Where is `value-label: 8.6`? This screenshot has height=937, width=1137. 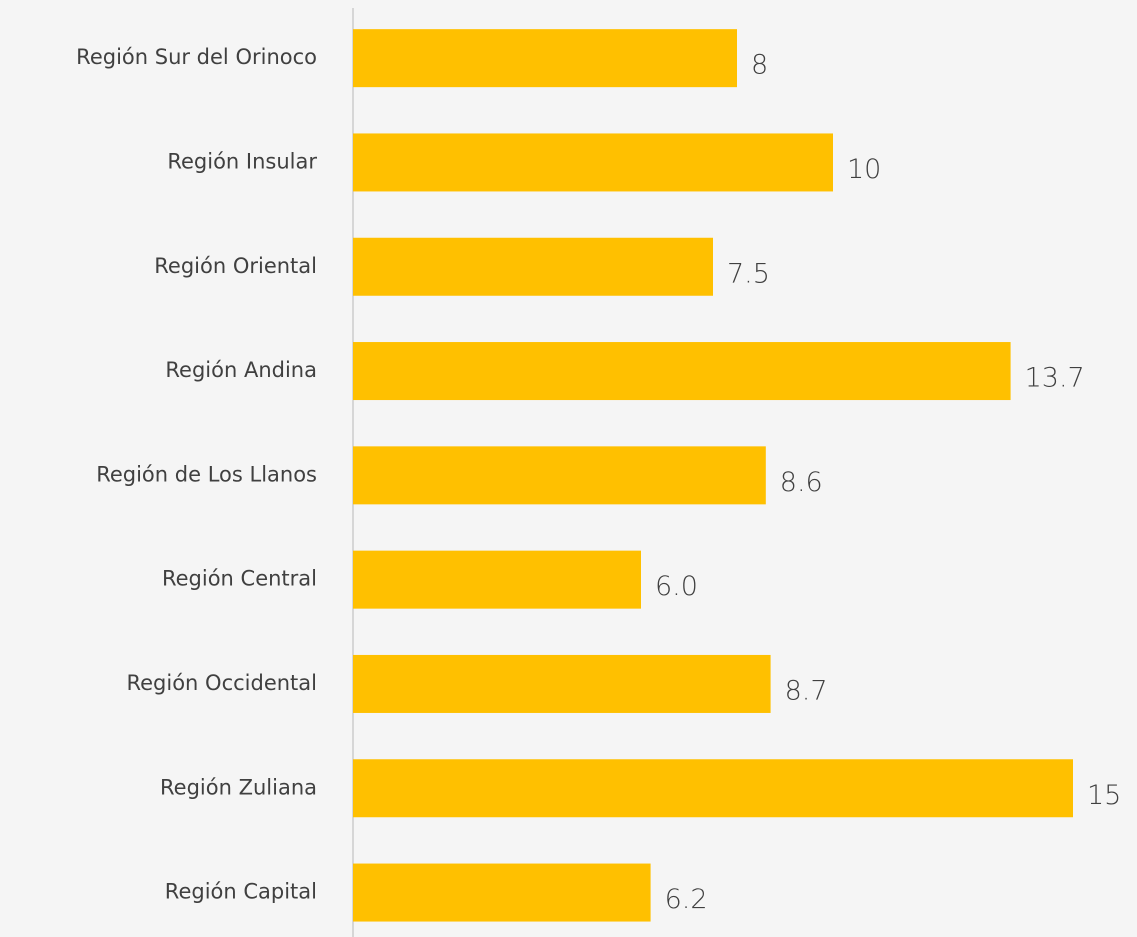
value-label: 8.6 is located at coordinates (801, 482).